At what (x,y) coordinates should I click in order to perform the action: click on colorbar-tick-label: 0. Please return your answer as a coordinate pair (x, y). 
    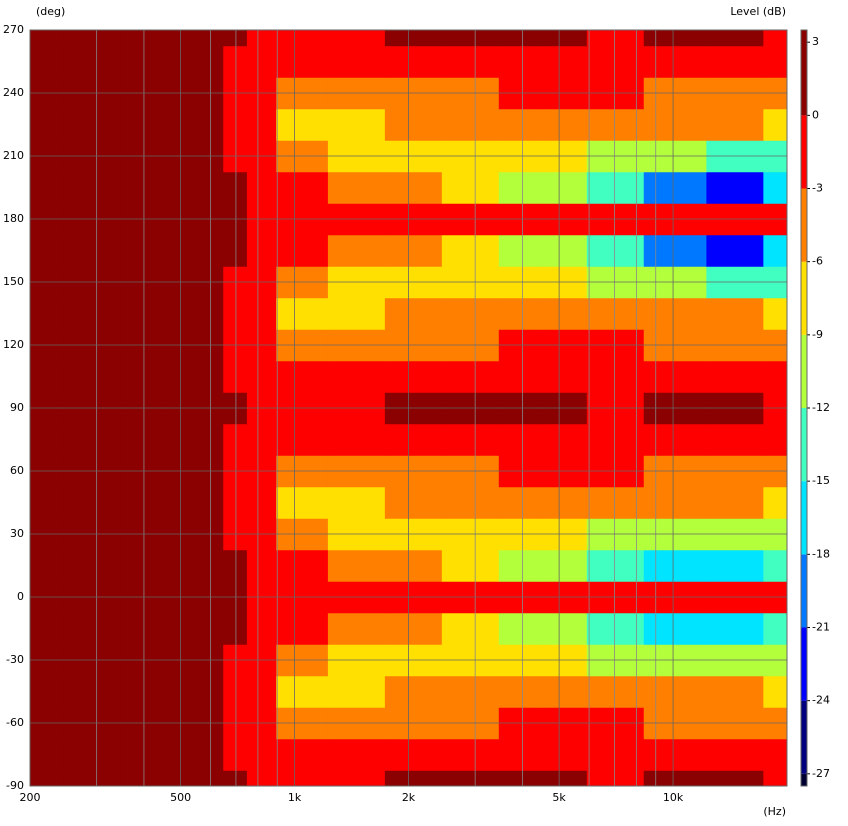
    Looking at the image, I should click on (815, 114).